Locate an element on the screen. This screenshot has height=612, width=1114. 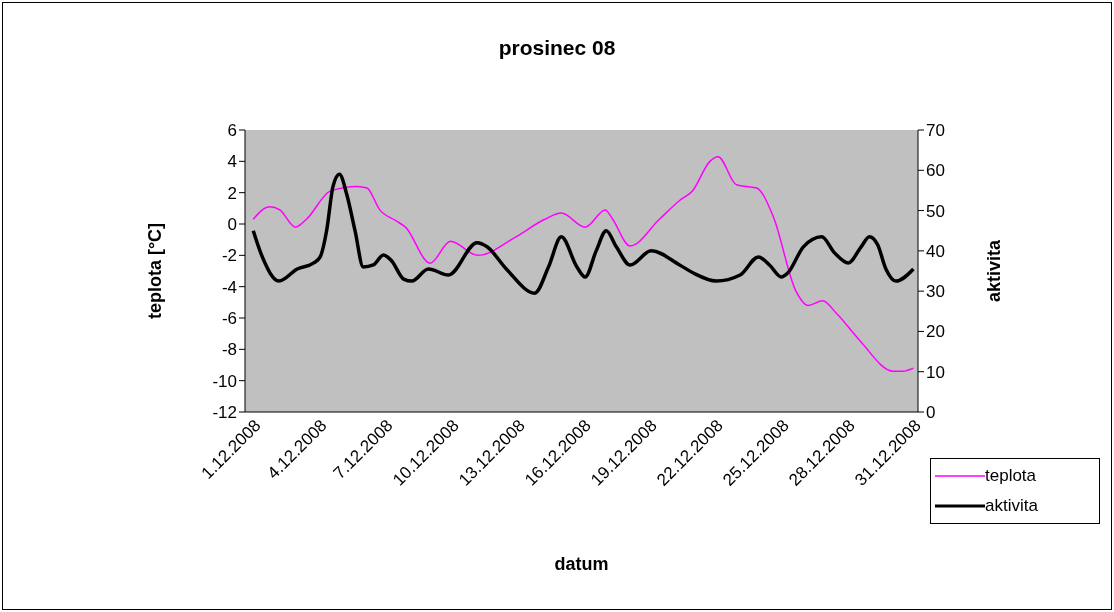
y-tick-label: -6 is located at coordinates (229, 319).